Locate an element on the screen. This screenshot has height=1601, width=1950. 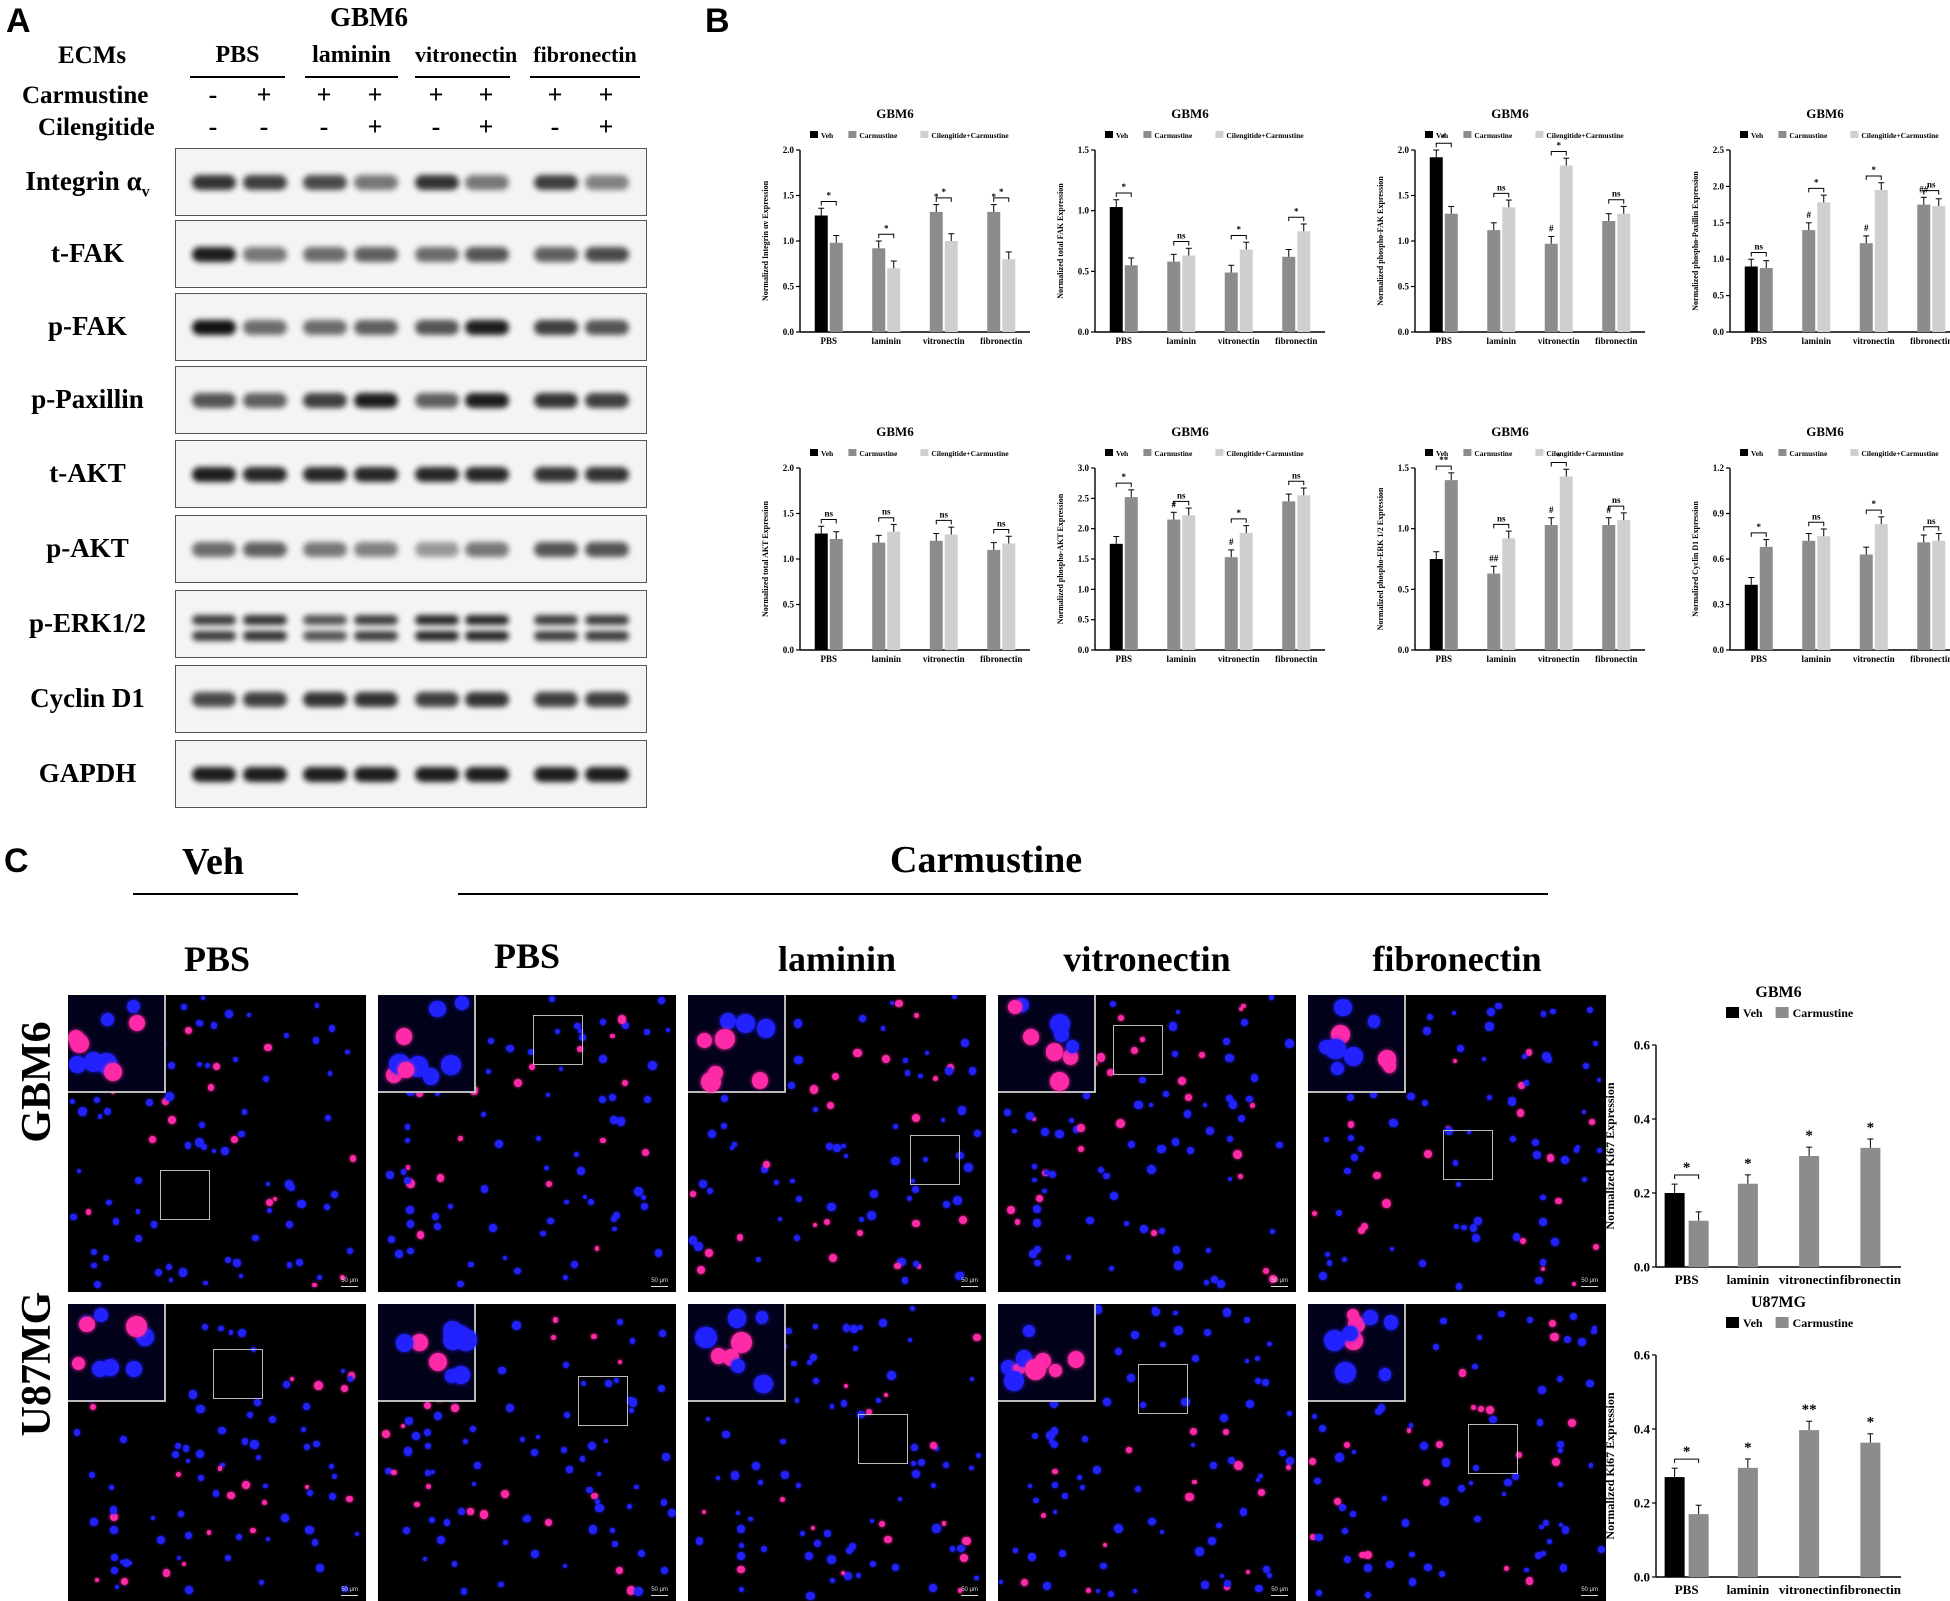
wb-carmustine-sign: + is located at coordinates (324, 94).